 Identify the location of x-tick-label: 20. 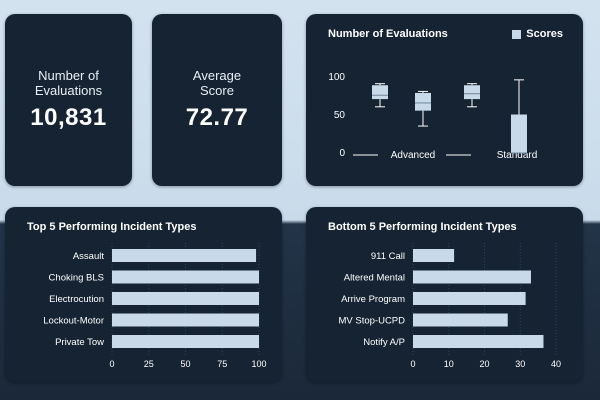
(484, 364).